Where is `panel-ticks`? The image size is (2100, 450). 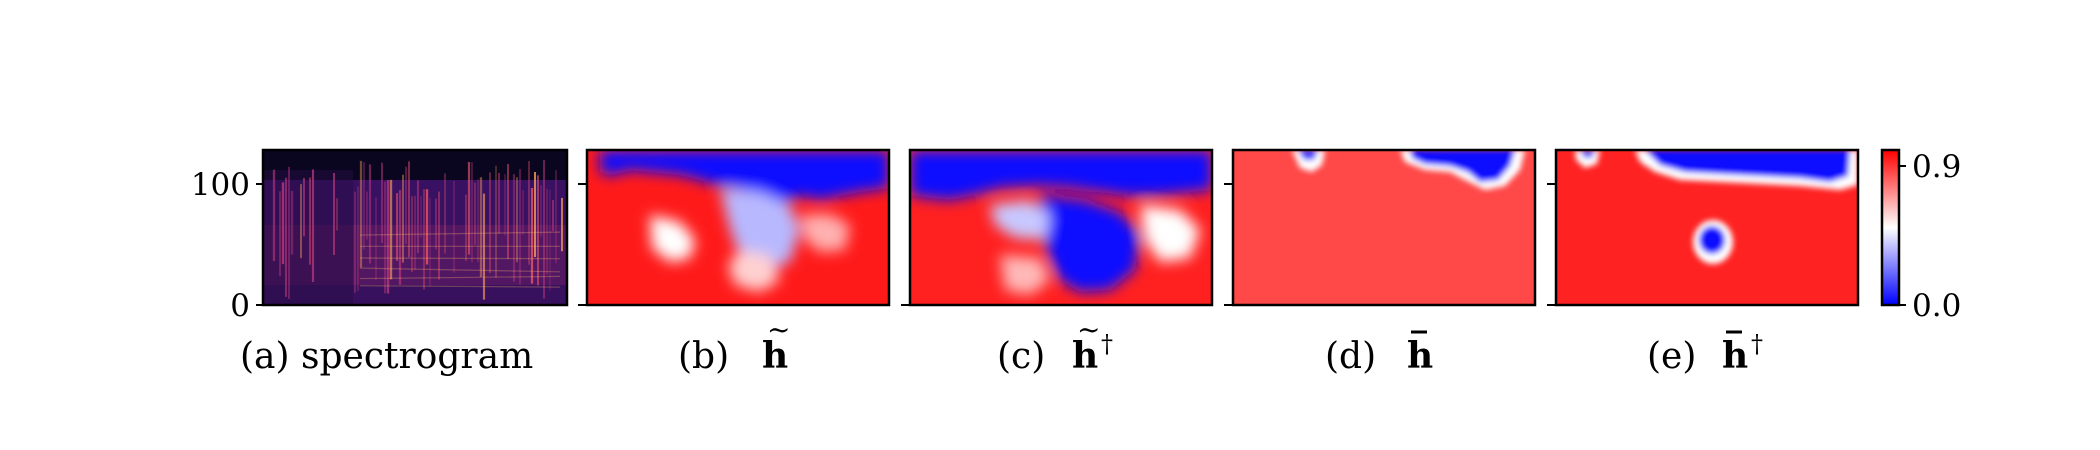 panel-ticks is located at coordinates (1067, 244).